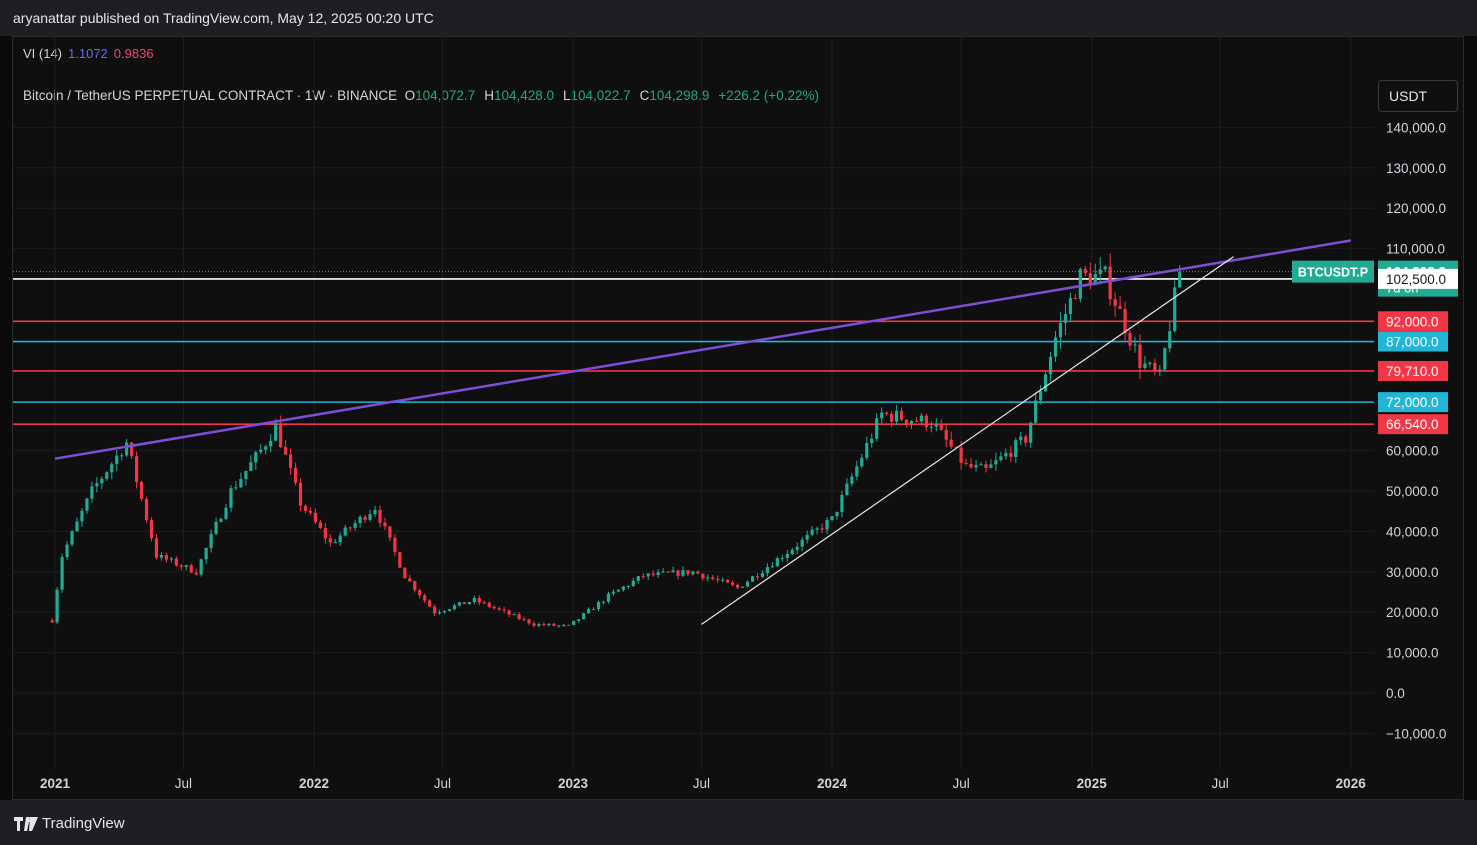 The image size is (1477, 845). I want to click on tradingview-brand: TradingView, so click(69, 823).